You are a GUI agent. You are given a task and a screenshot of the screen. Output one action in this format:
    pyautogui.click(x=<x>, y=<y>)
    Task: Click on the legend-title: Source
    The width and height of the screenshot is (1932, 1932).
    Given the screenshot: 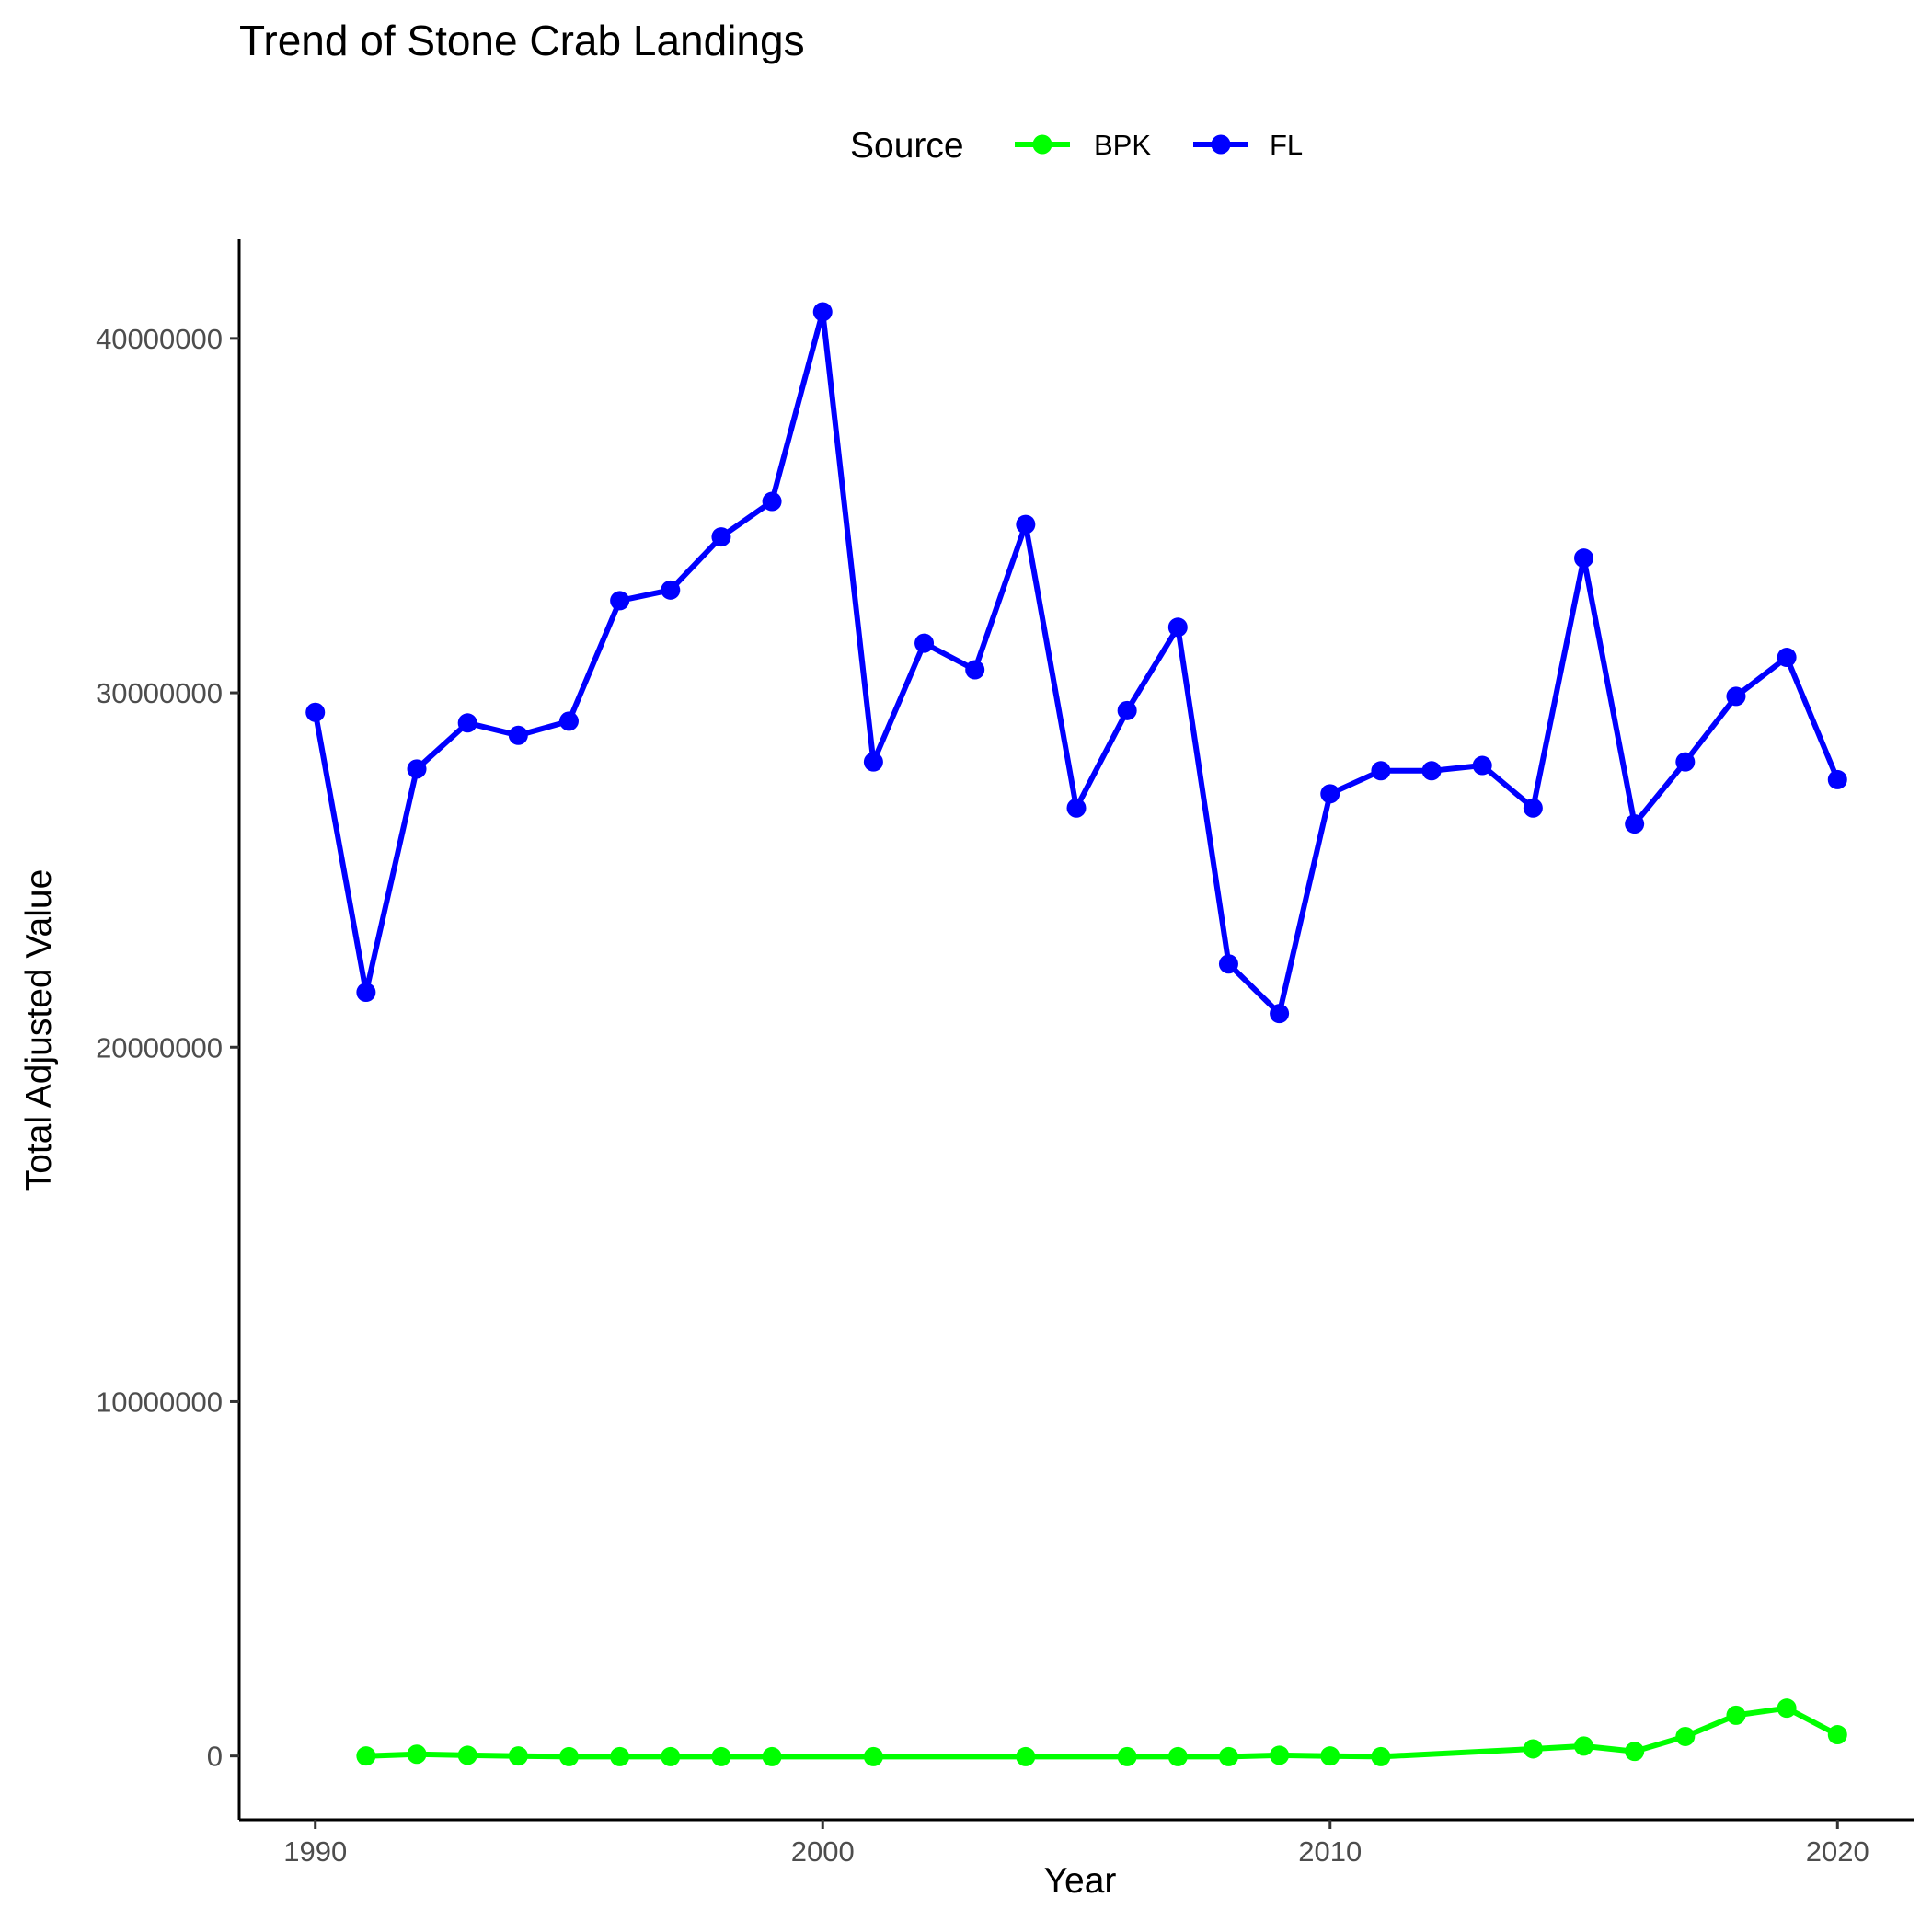 What is the action you would take?
    pyautogui.click(x=907, y=146)
    